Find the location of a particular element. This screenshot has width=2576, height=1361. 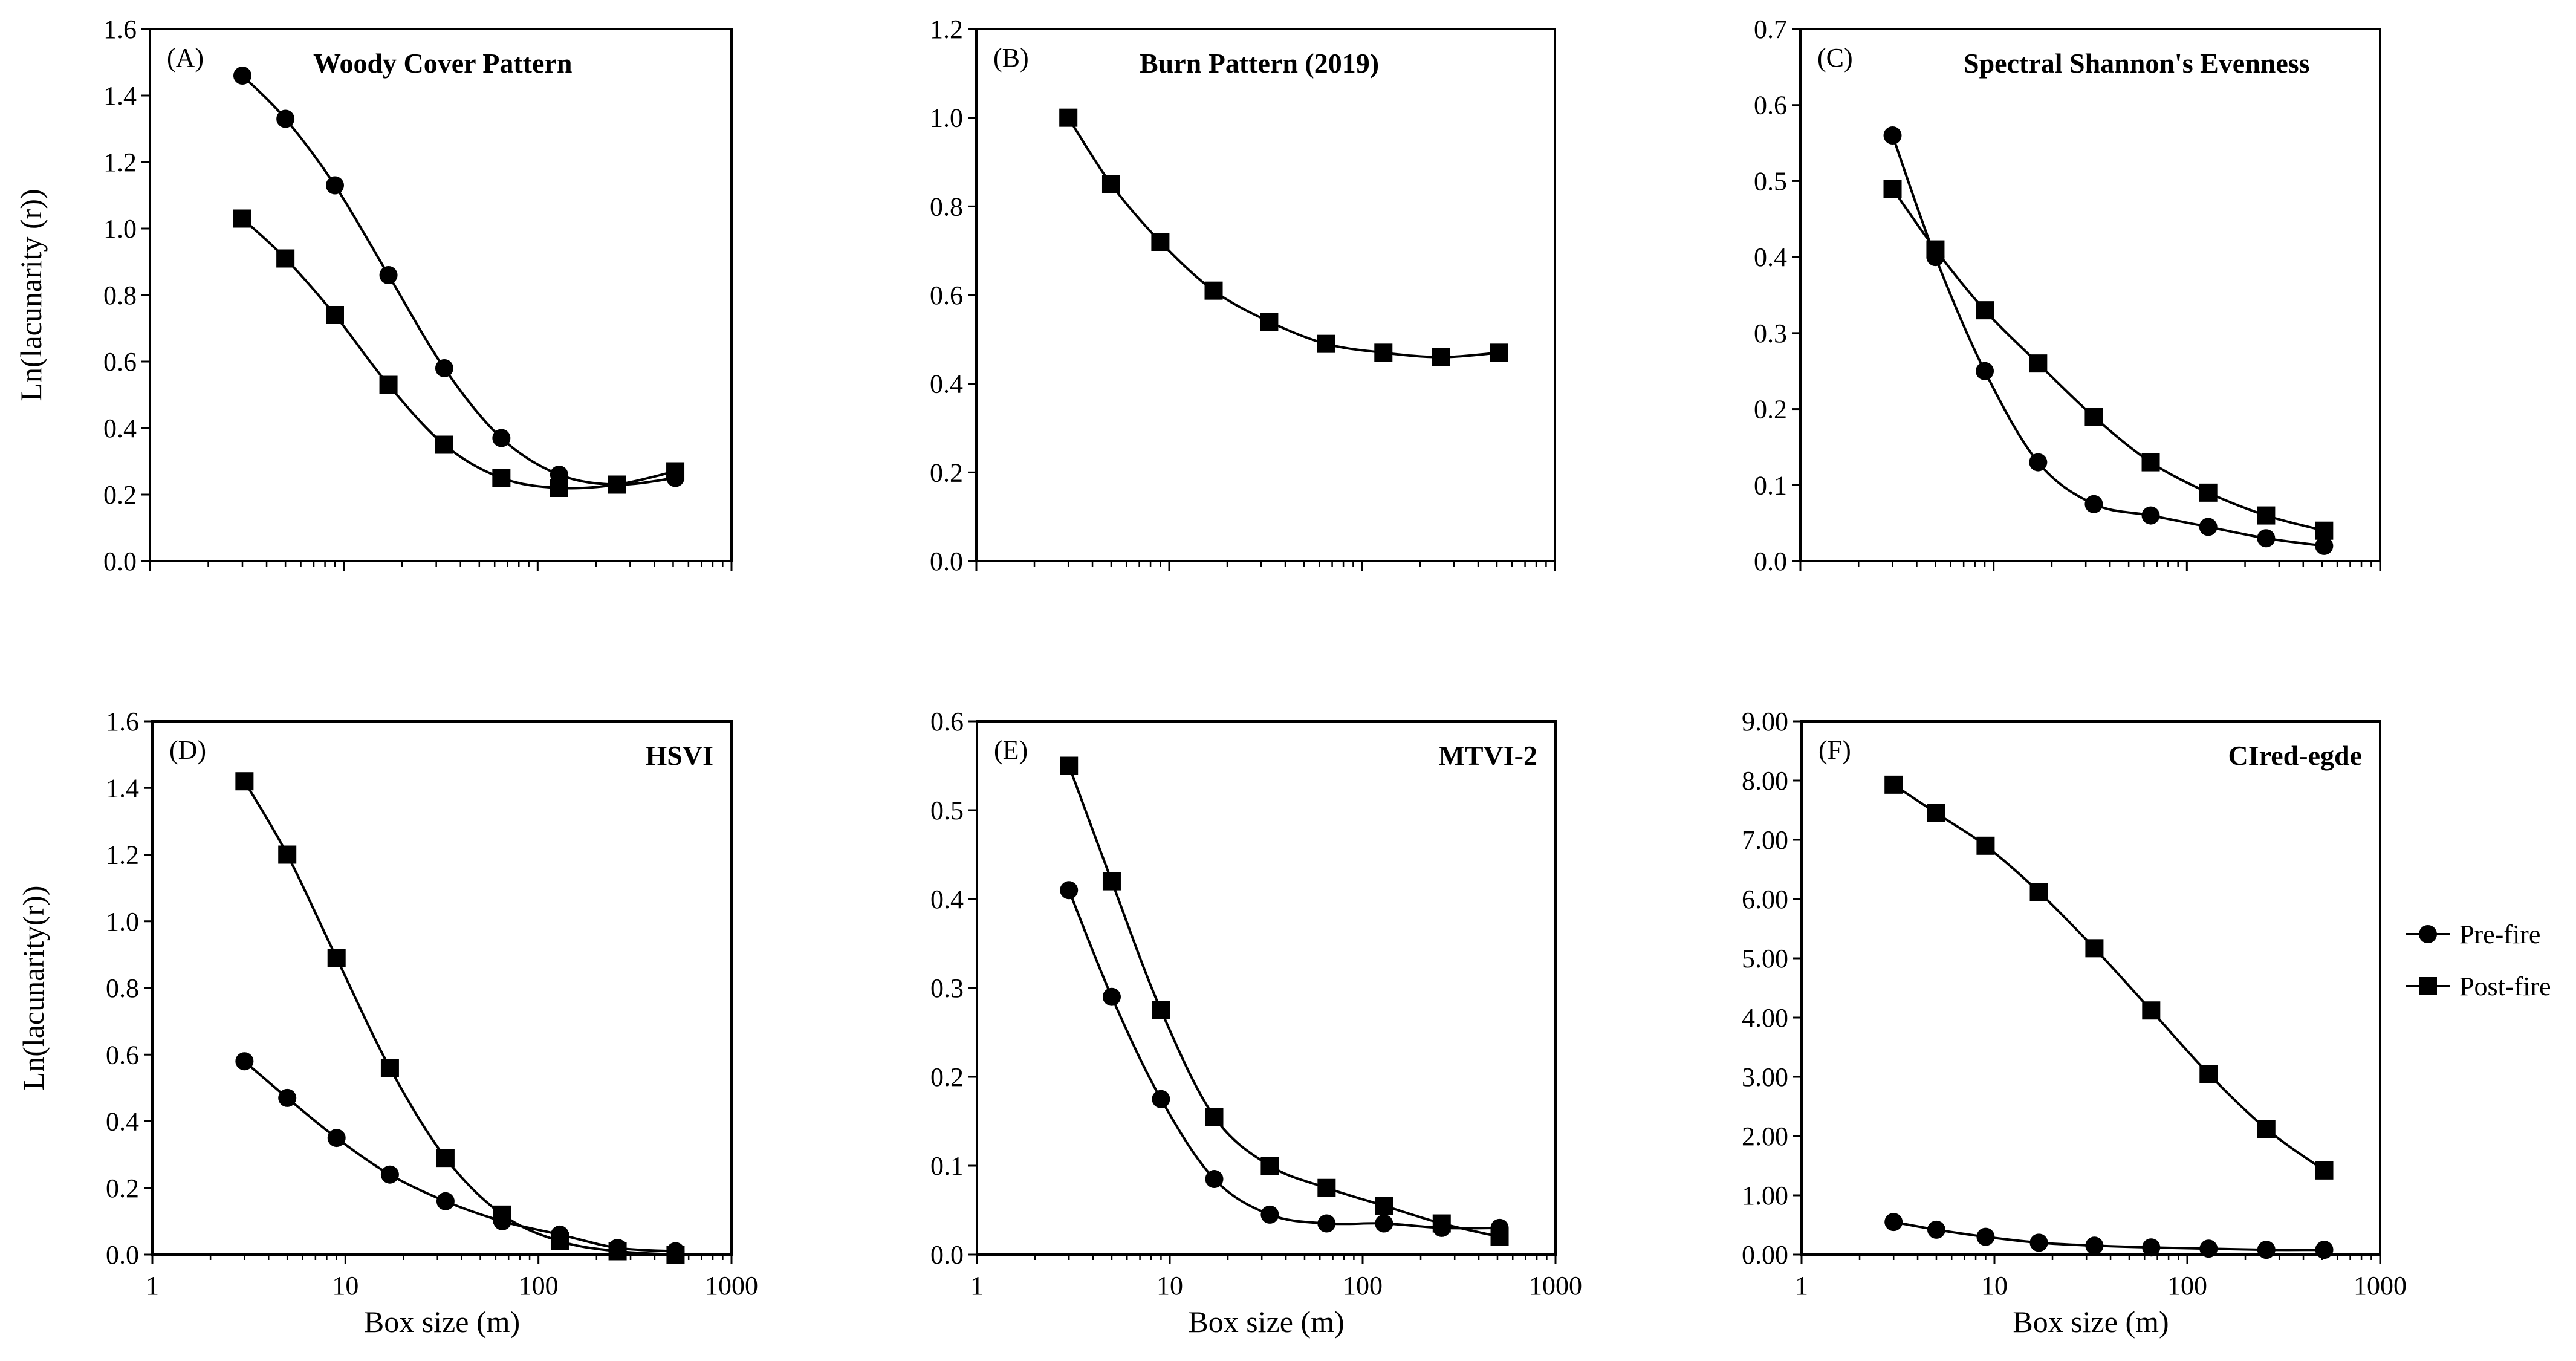

y-tick-label: 9.00 is located at coordinates (1765, 721).